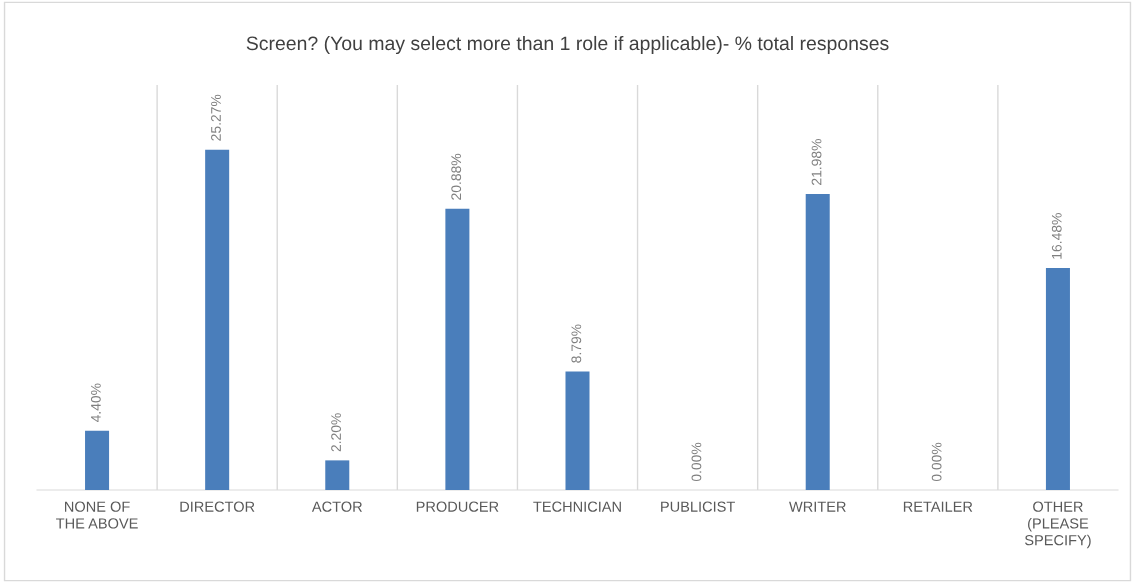 The image size is (1135, 583). Describe the element at coordinates (567, 45) in the screenshot. I see `chart-title: Screen? (You may select more than 1 role if applicable)- % total responses` at that location.